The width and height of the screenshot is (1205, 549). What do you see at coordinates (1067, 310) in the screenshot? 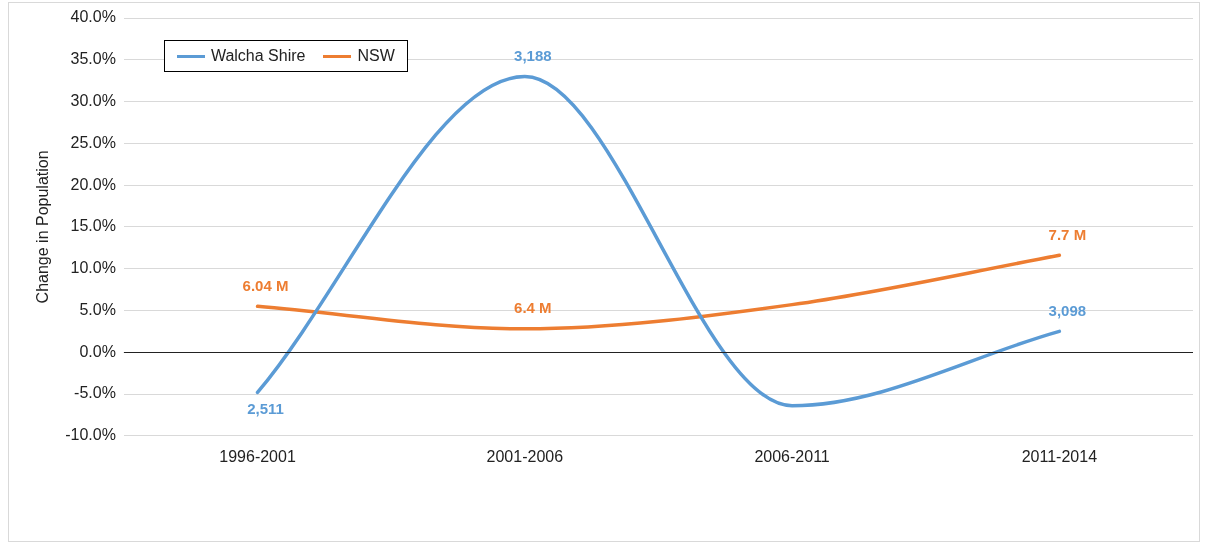
I see `annotation: 3,098` at bounding box center [1067, 310].